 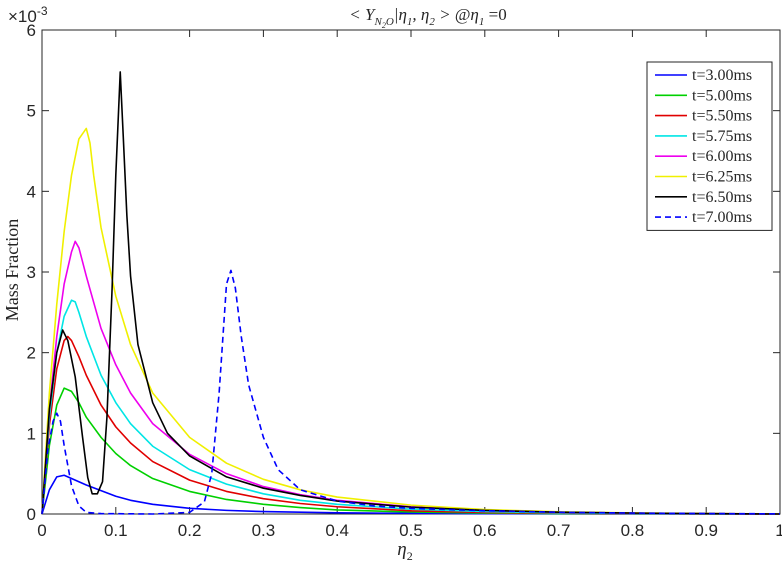 What do you see at coordinates (485, 530) in the screenshot?
I see `x-tick-label: 0.6` at bounding box center [485, 530].